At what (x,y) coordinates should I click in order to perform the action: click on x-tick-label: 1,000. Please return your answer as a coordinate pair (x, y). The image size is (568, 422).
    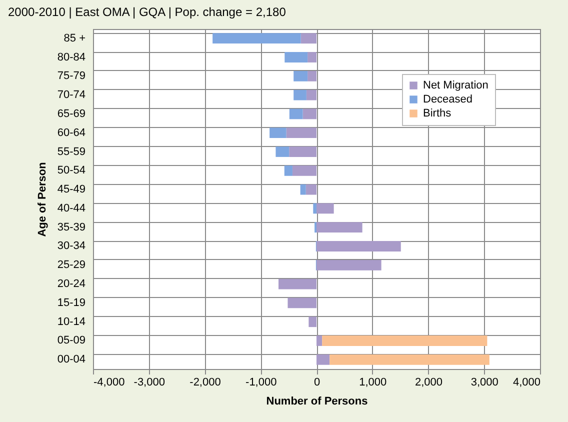
    Looking at the image, I should click on (373, 382).